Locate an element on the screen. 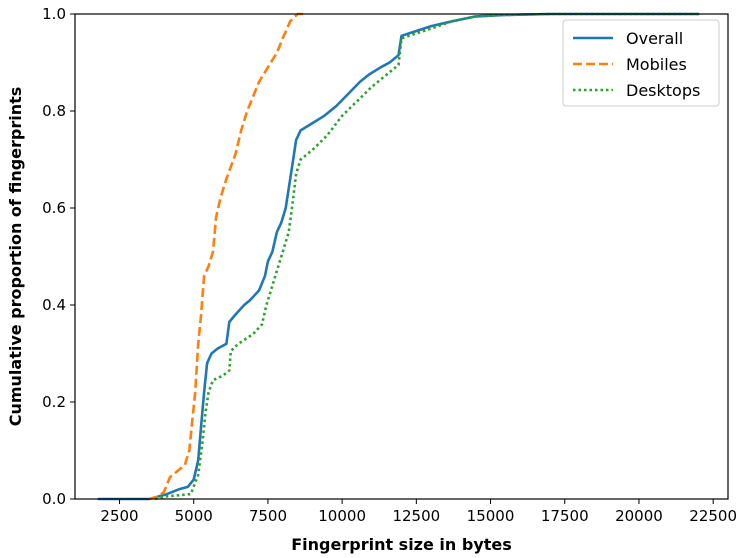 Image resolution: width=742 pixels, height=558 pixels. legend-label-overall: Overall is located at coordinates (654, 38).